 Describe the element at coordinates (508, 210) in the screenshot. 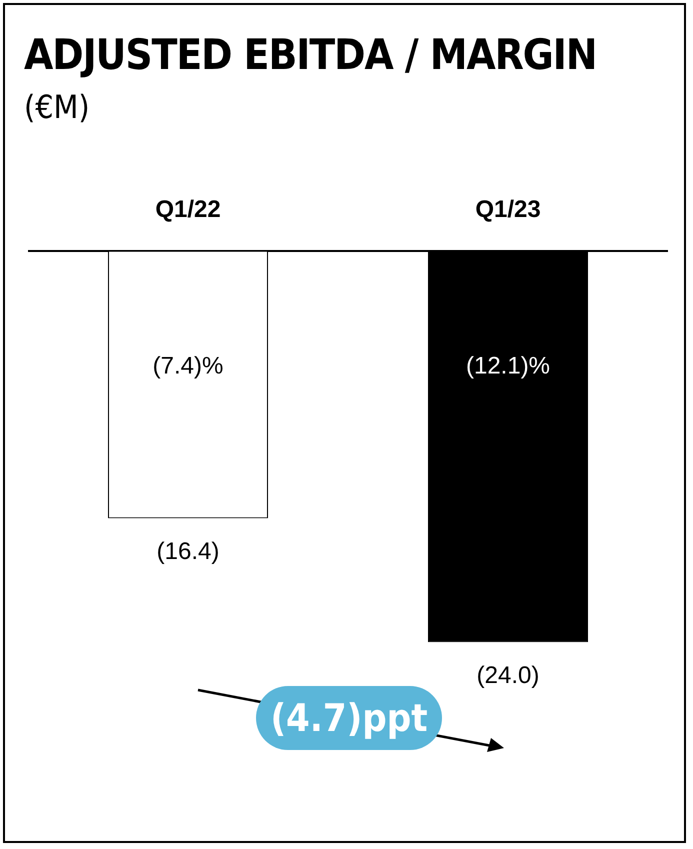

I see `x-tick-label: Q1/23` at that location.